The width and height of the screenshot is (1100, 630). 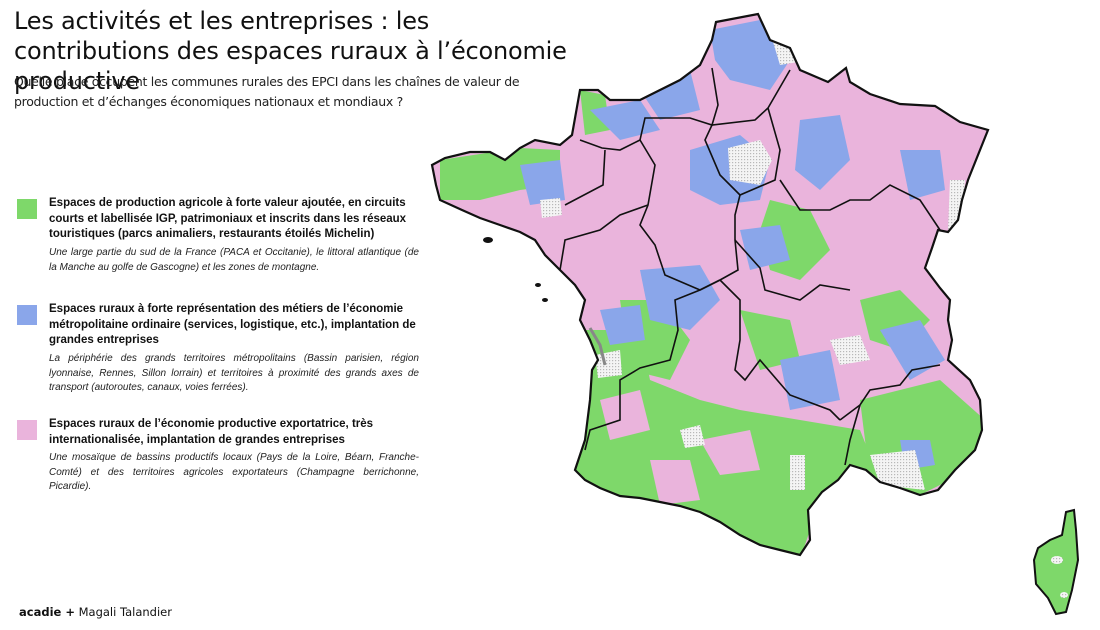 I want to click on legend-swatch-blue, so click(x=27, y=315).